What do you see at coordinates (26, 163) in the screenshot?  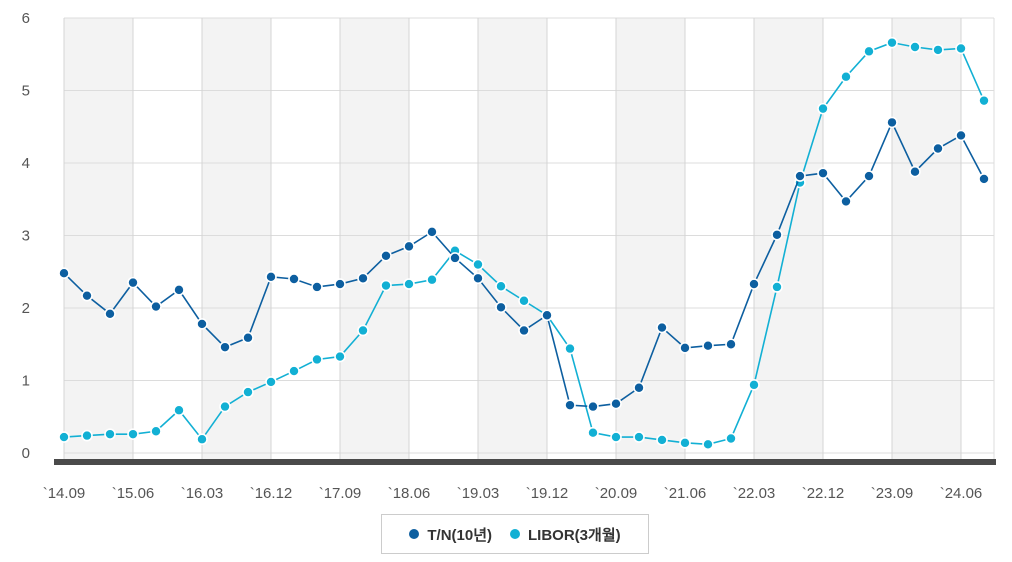 I see `y-tick-label: 4` at bounding box center [26, 163].